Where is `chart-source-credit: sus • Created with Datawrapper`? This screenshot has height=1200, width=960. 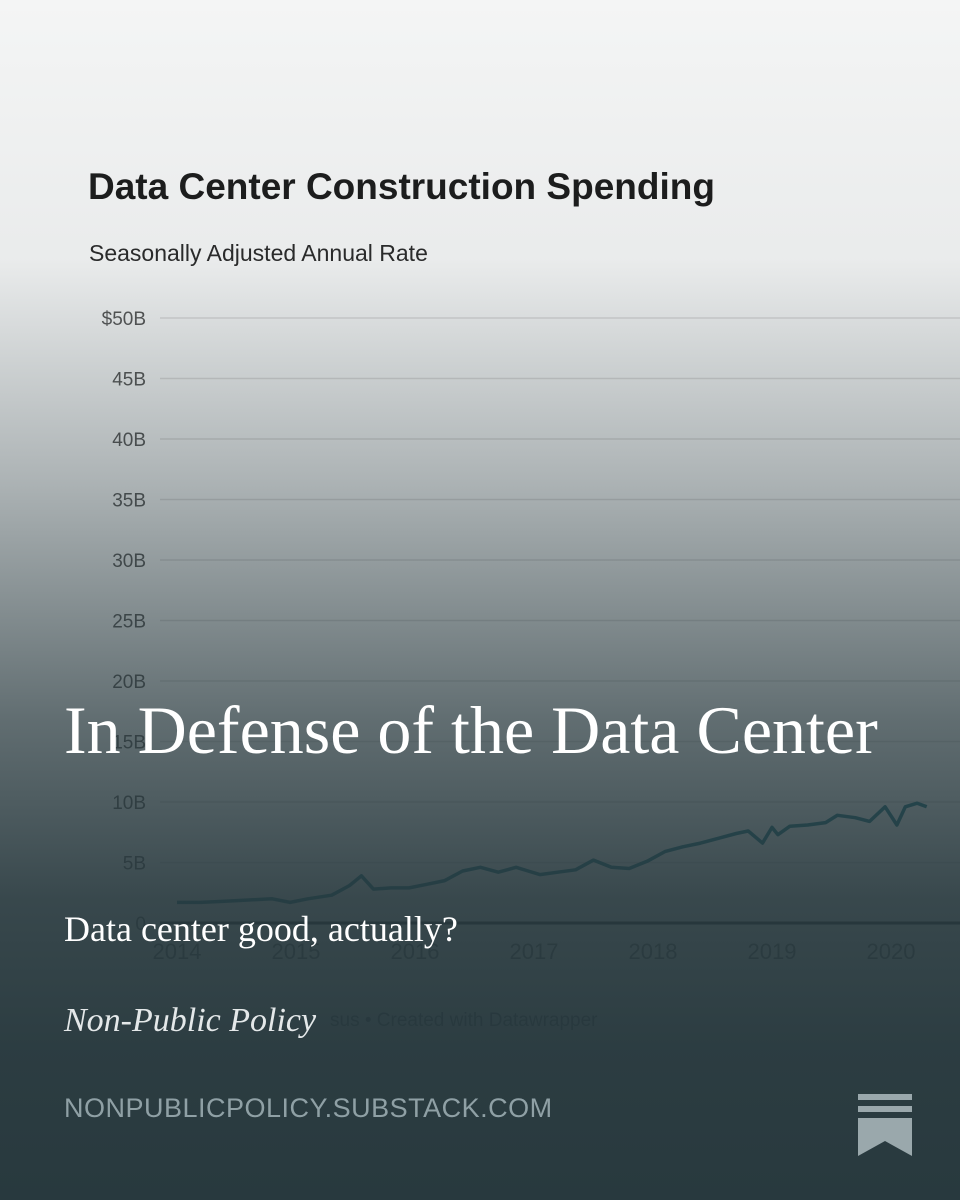
chart-source-credit: sus • Created with Datawrapper is located at coordinates (464, 1020).